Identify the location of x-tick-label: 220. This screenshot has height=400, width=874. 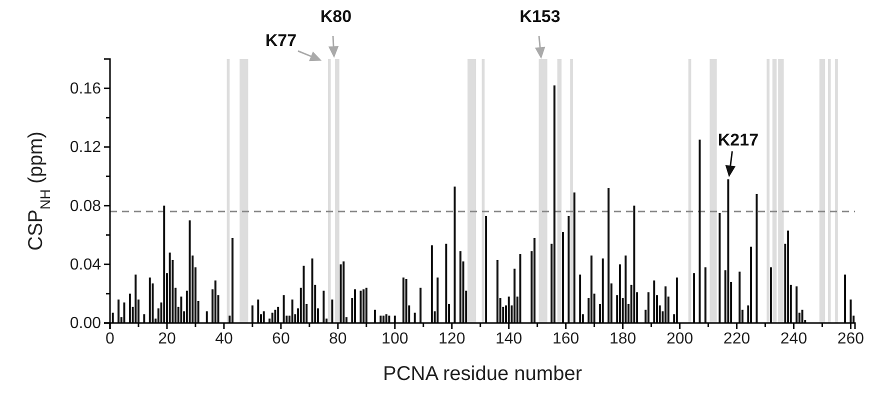
(736, 339).